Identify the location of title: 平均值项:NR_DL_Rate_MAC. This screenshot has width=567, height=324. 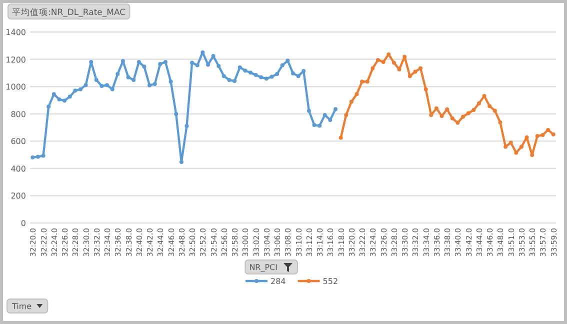
(69, 12).